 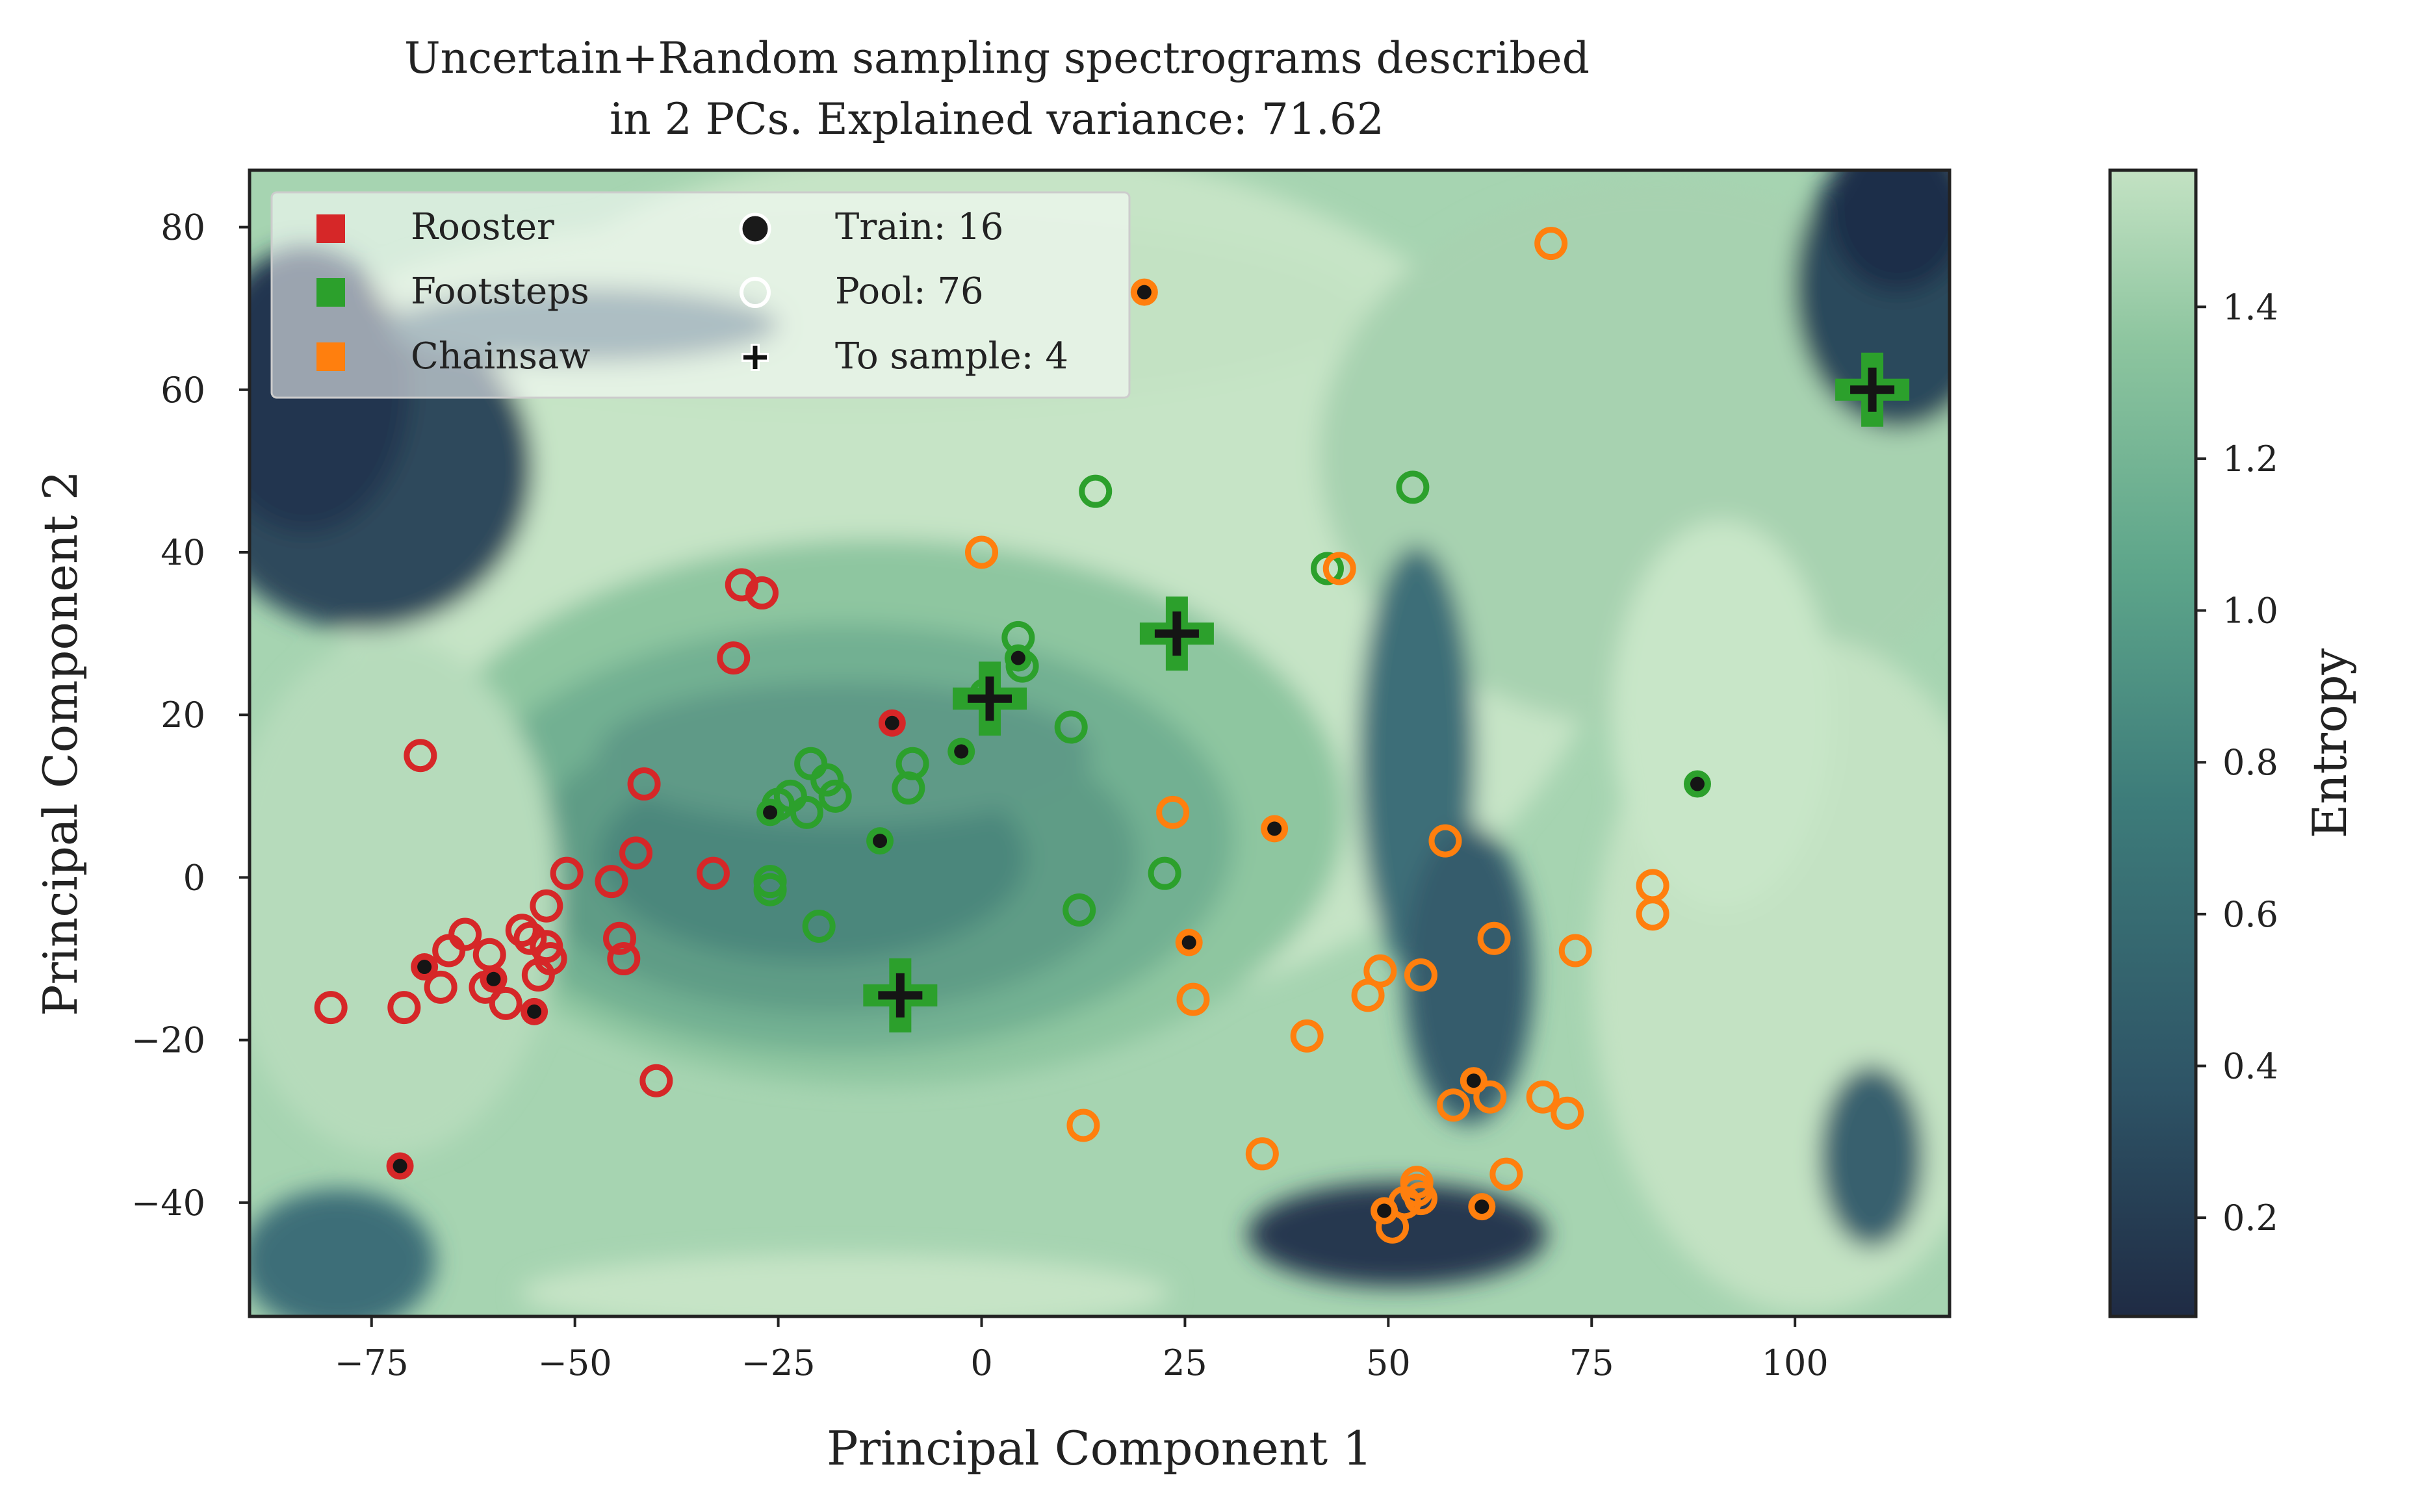 I want to click on legend-pool-marker, so click(x=756, y=292).